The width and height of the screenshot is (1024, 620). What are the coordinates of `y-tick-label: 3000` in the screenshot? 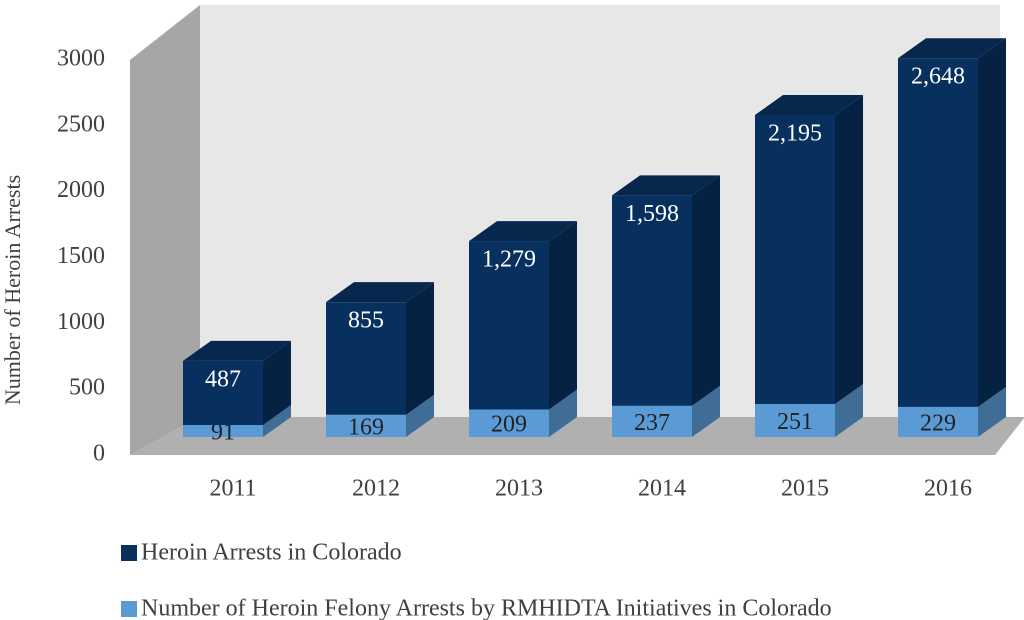 It's located at (81, 59).